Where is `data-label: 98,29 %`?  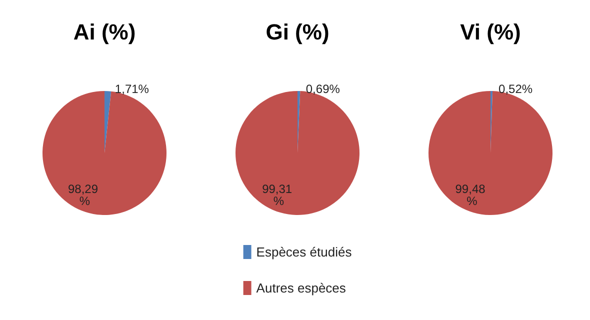 data-label: 98,29 % is located at coordinates (85, 195).